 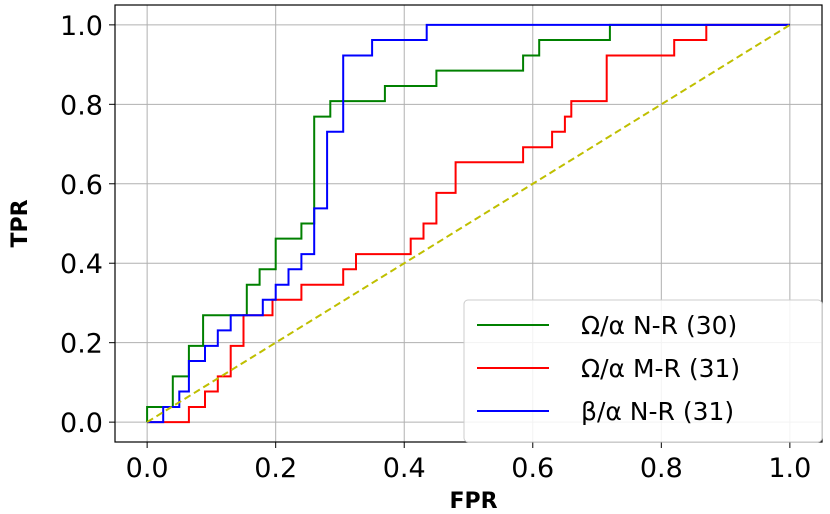 I want to click on x-axis-label: FPR, so click(x=473, y=501).